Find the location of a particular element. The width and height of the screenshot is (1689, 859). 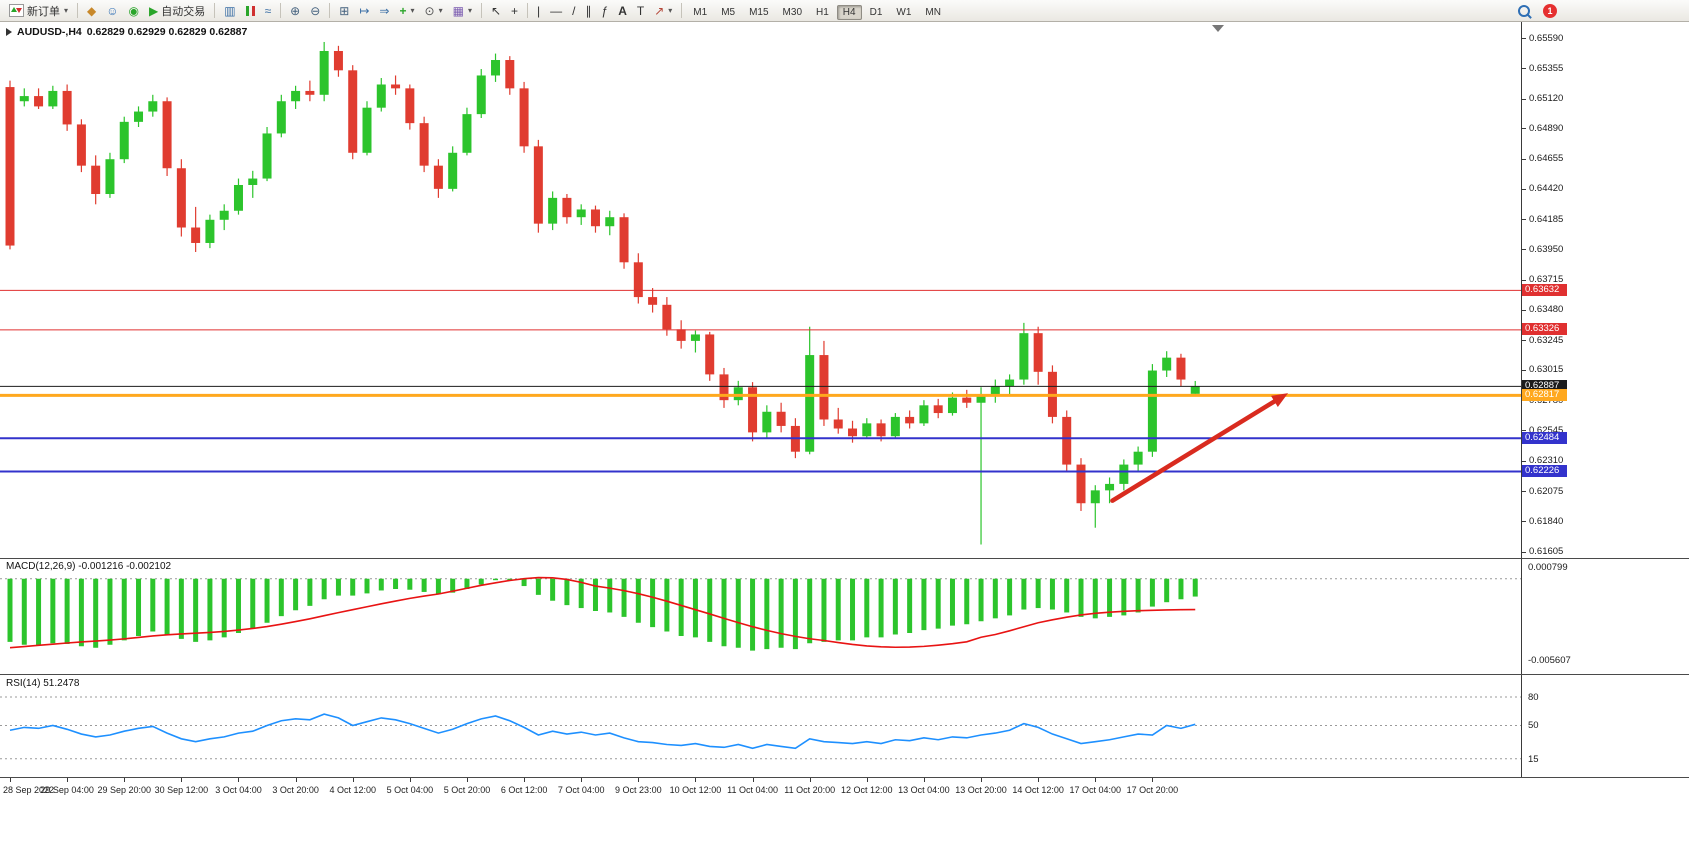

arrows-button: ↗ ▾ is located at coordinates (663, 11).